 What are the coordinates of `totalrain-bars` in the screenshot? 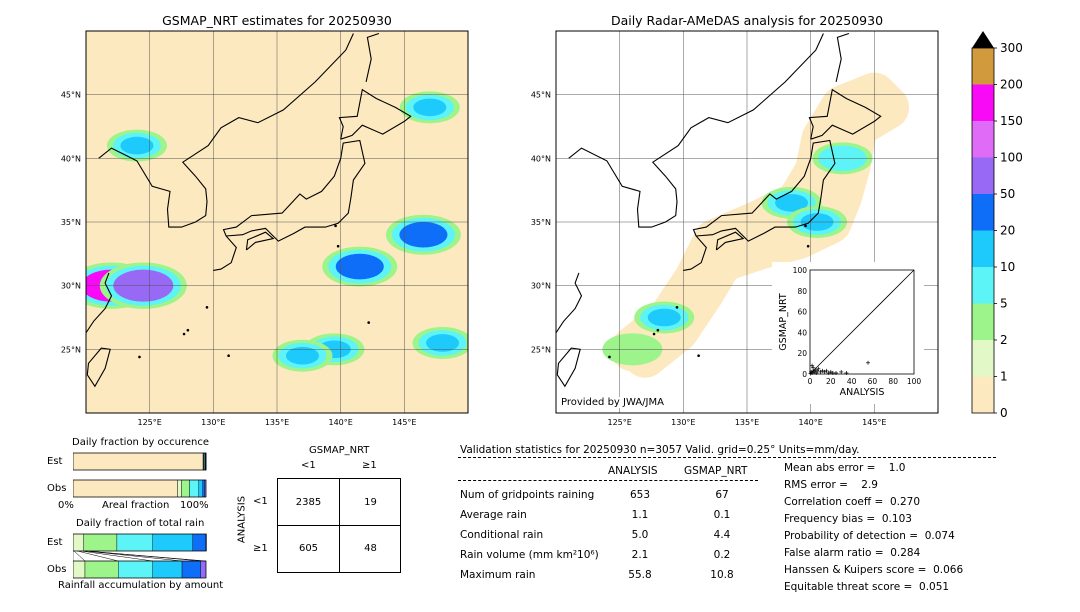 It's located at (140, 556).